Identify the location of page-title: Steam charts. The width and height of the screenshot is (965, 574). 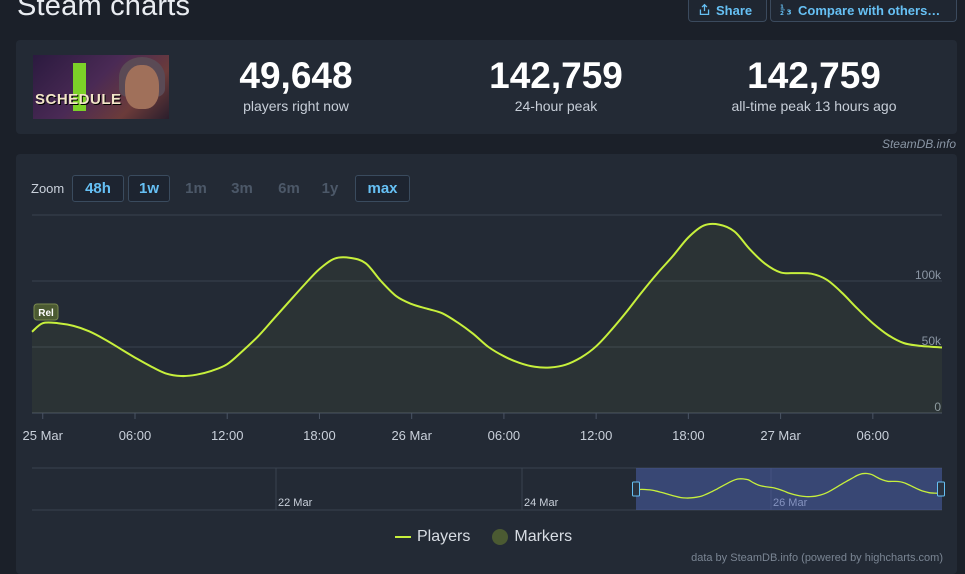
(104, 11).